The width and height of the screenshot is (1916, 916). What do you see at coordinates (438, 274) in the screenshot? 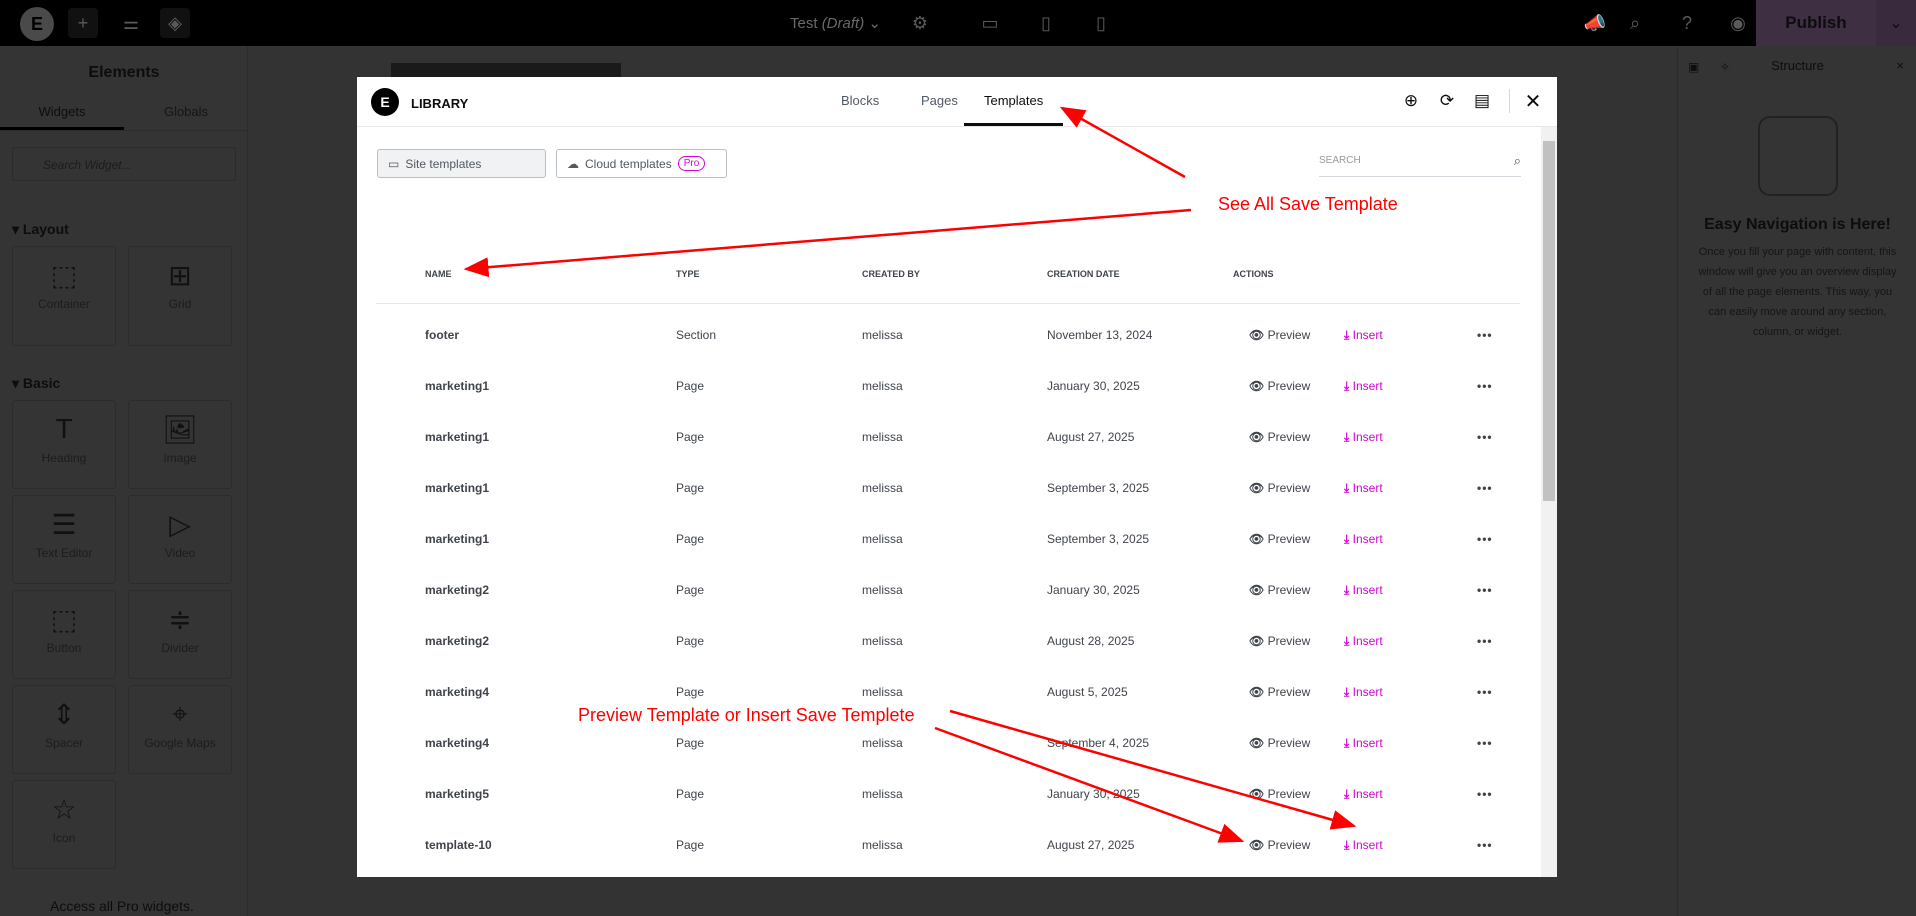
I see `column-header-name: NAME` at bounding box center [438, 274].